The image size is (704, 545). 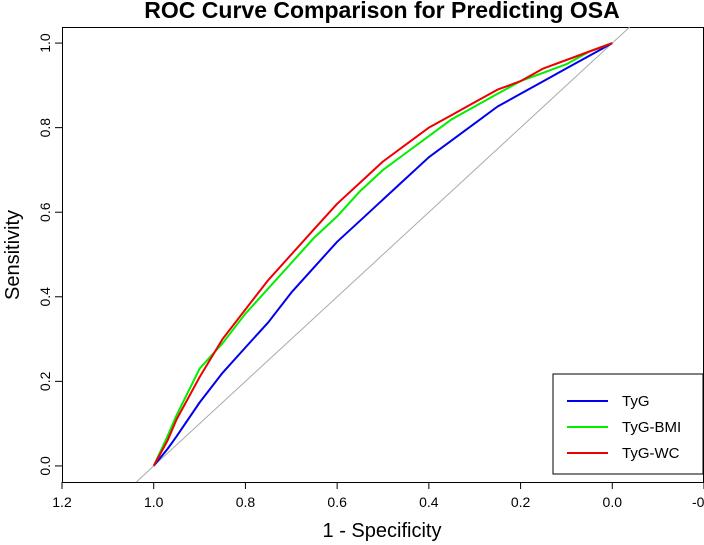 I want to click on legend: TyG TyG-BMI TyG-WC, so click(x=628, y=424).